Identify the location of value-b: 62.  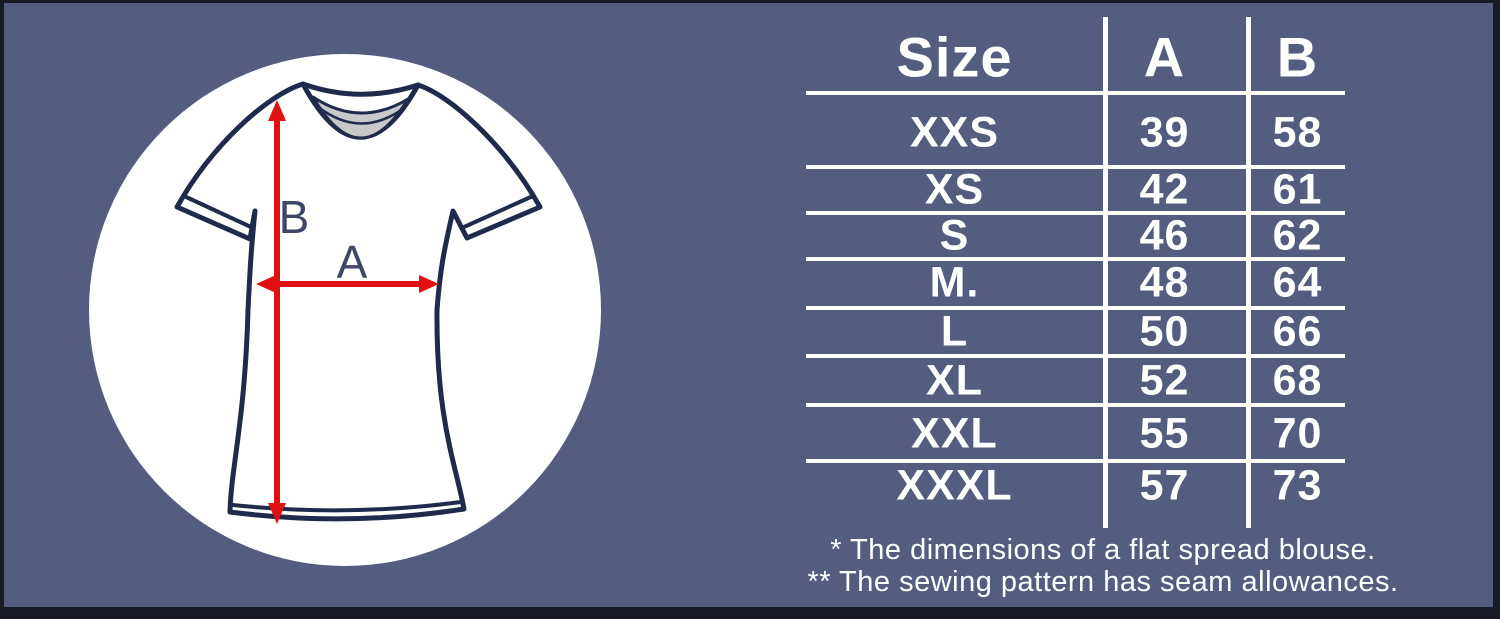
(1297, 235).